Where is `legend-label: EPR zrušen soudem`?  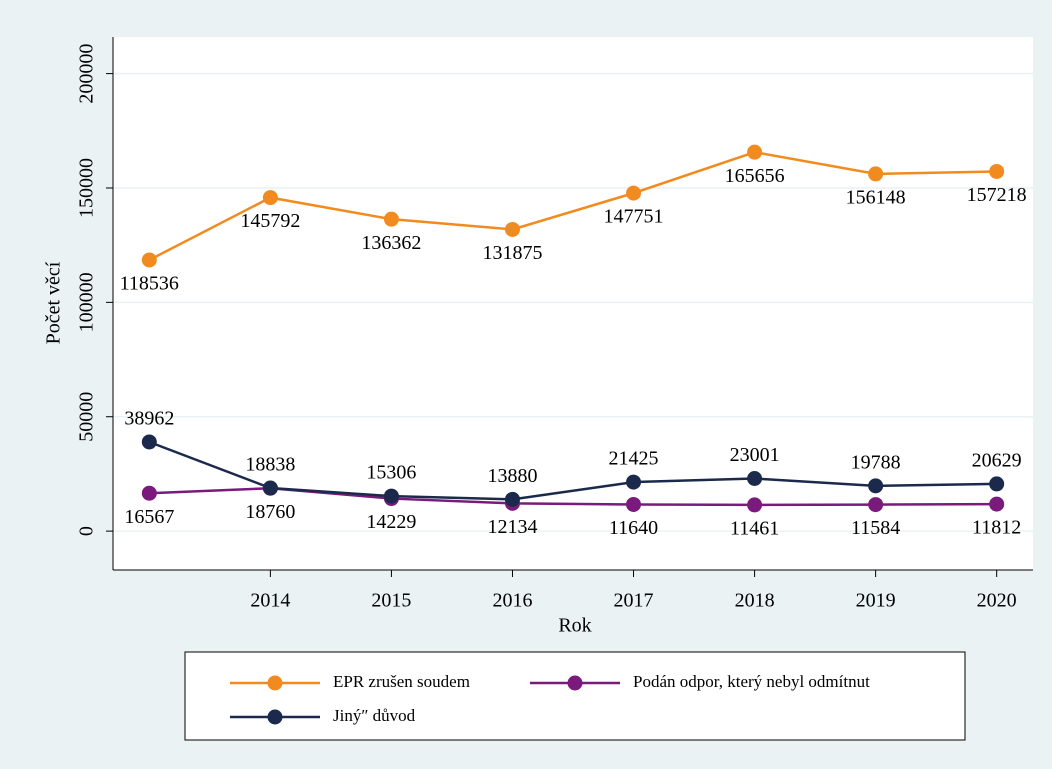
legend-label: EPR zrušen soudem is located at coordinates (401, 681).